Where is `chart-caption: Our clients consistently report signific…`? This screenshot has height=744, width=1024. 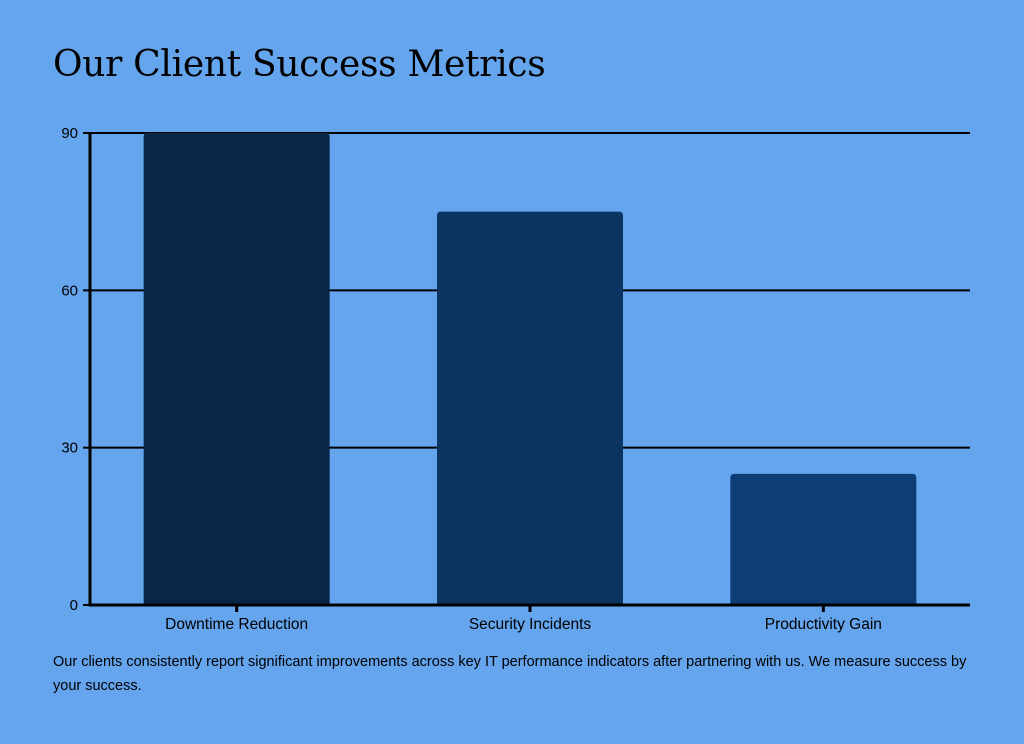 chart-caption: Our clients consistently report signific… is located at coordinates (510, 674).